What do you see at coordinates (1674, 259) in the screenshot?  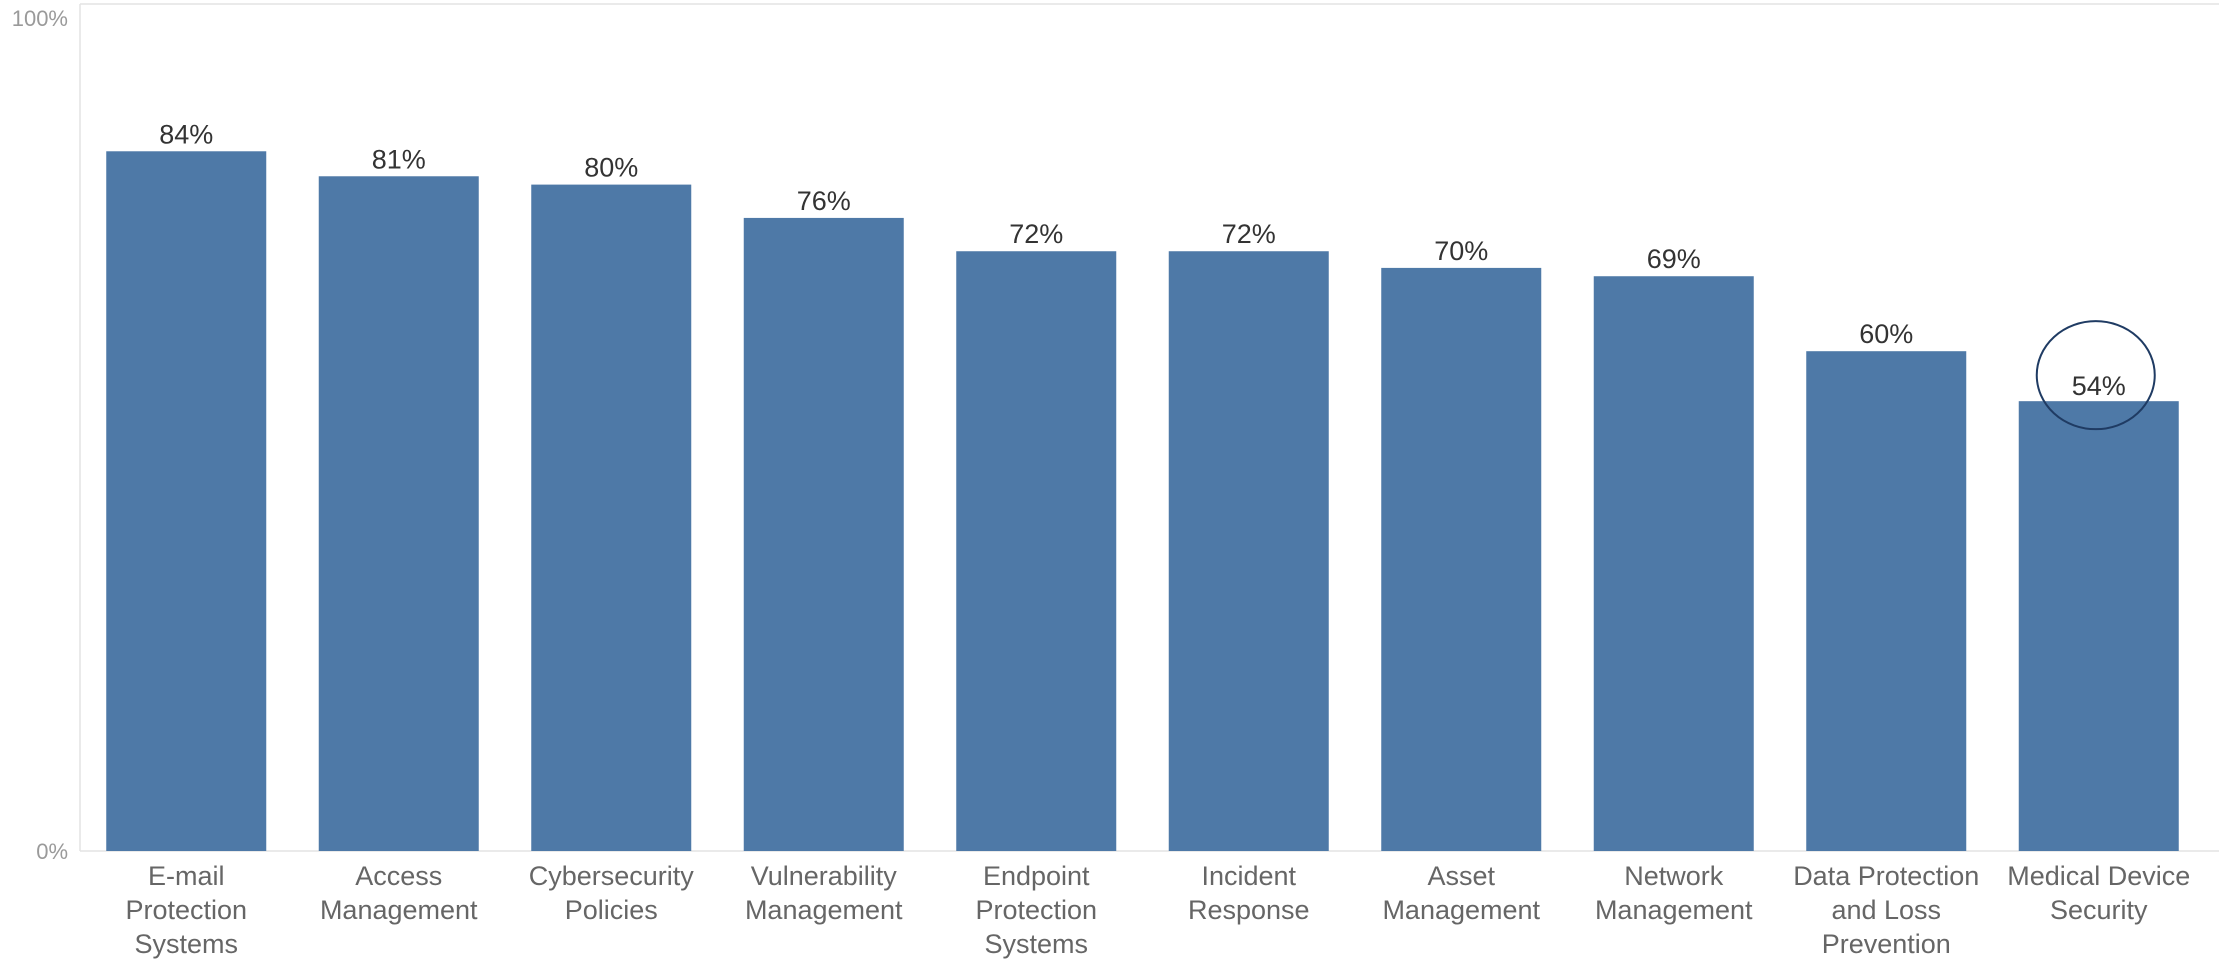 I see `data-label: 69%` at bounding box center [1674, 259].